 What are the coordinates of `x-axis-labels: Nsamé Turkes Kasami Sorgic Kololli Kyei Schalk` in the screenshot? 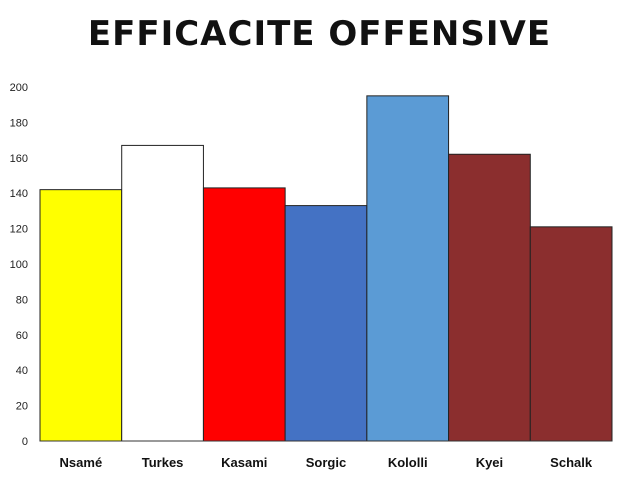 It's located at (326, 462).